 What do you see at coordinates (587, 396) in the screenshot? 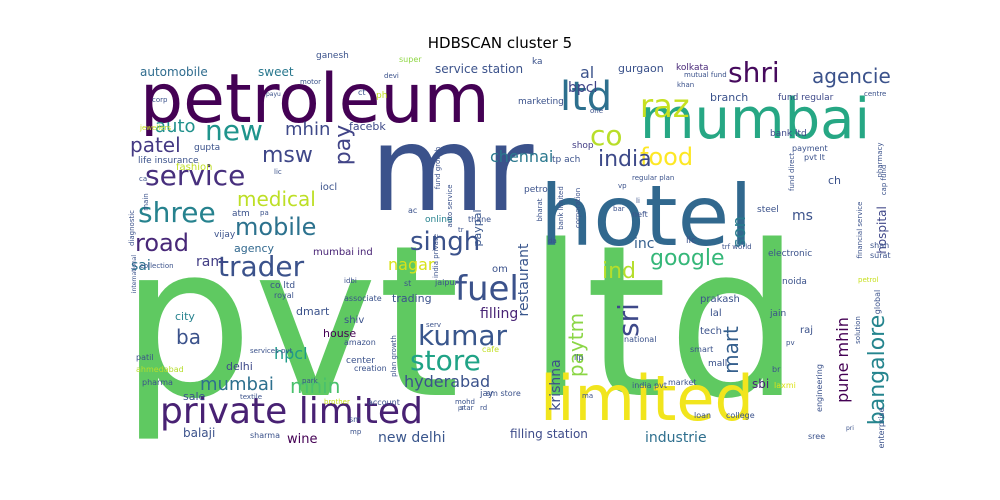
I see `word-ma: ma` at bounding box center [587, 396].